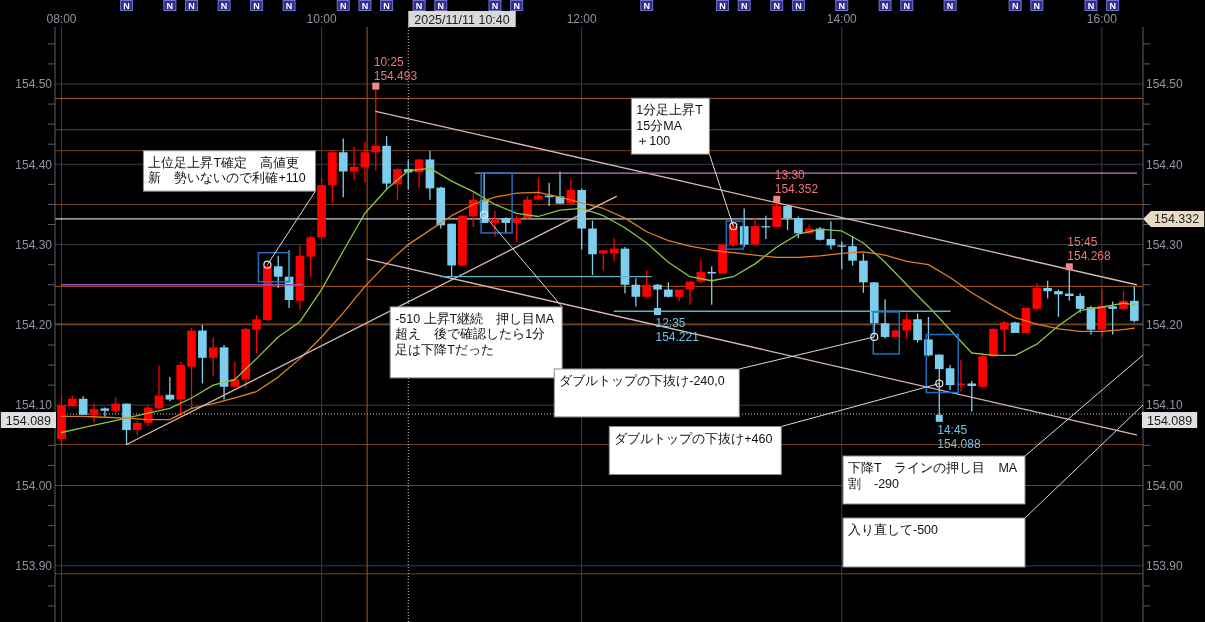  Describe the element at coordinates (61, 19) in the screenshot. I see `x-tick-label: 08:00` at that location.